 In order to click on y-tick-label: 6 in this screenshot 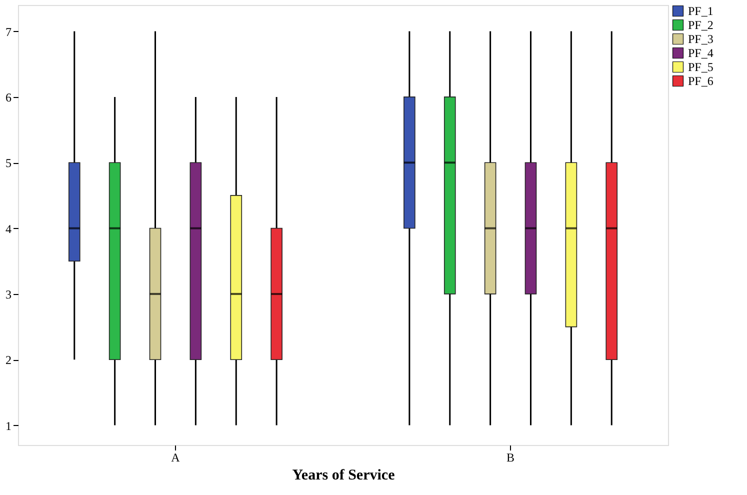, I will do `click(9, 97)`.